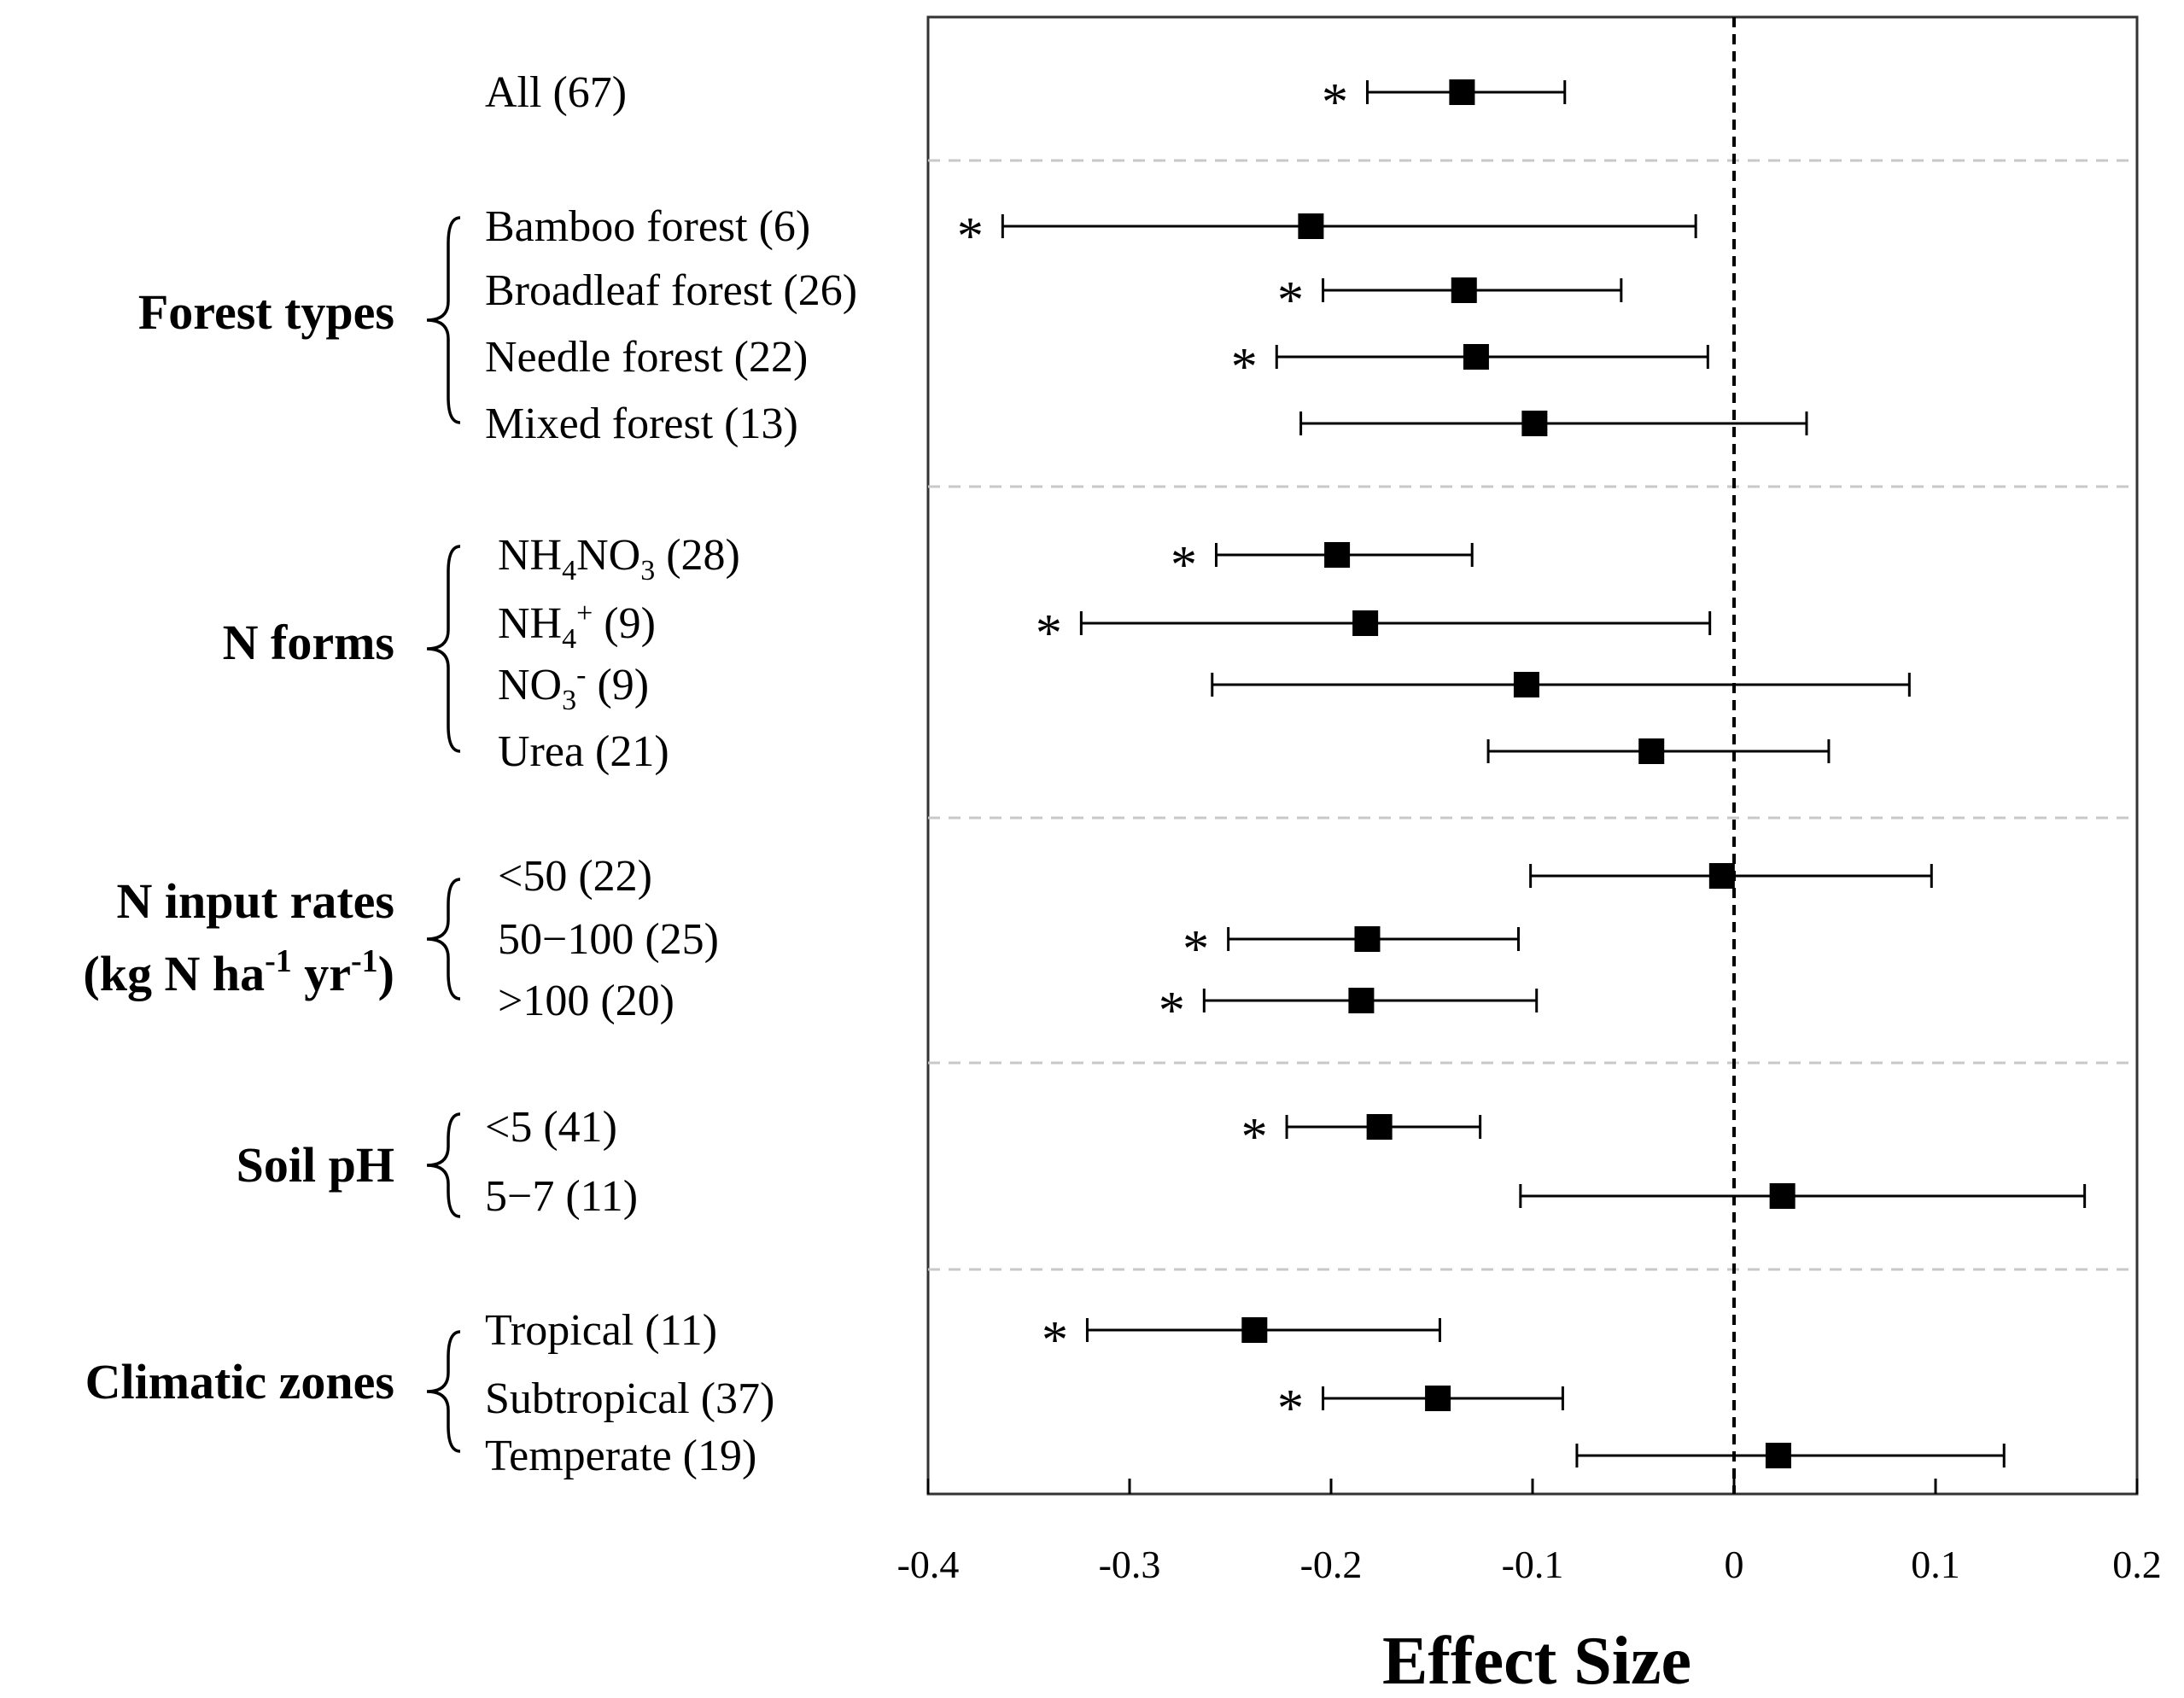 This screenshot has width=2184, height=1698. I want to click on group-label: Climatic zones, so click(240, 1381).